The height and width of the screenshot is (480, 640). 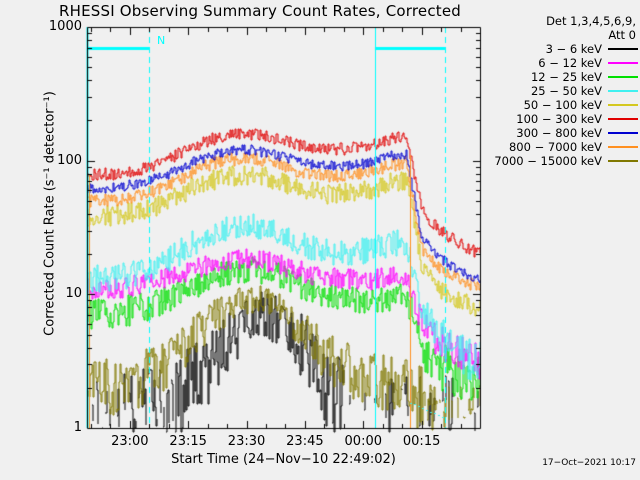 What do you see at coordinates (50, 213) in the screenshot?
I see `y-axis-label: Corrected Count Rate (s⁻¹ detector⁻¹)` at bounding box center [50, 213].